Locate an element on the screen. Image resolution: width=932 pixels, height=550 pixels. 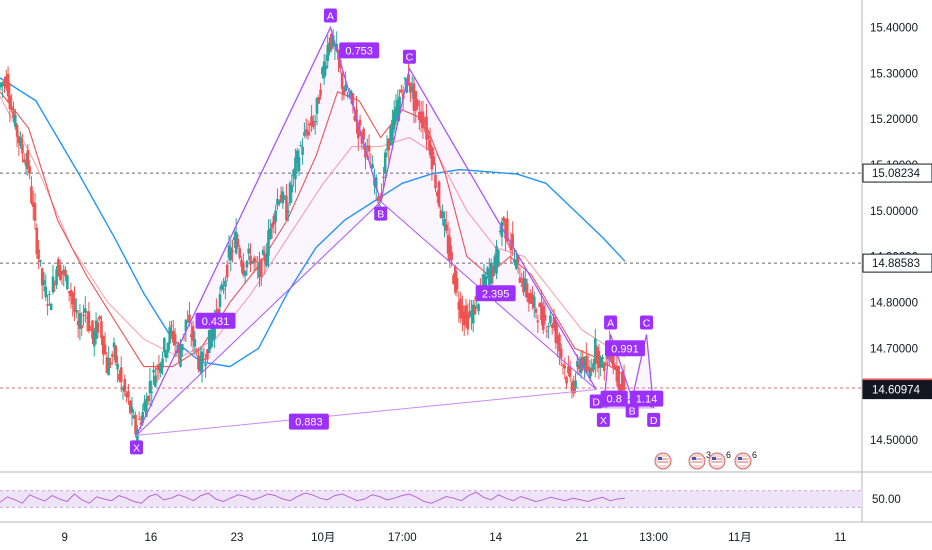
rsi-pane: 50.00 is located at coordinates (450, 499).